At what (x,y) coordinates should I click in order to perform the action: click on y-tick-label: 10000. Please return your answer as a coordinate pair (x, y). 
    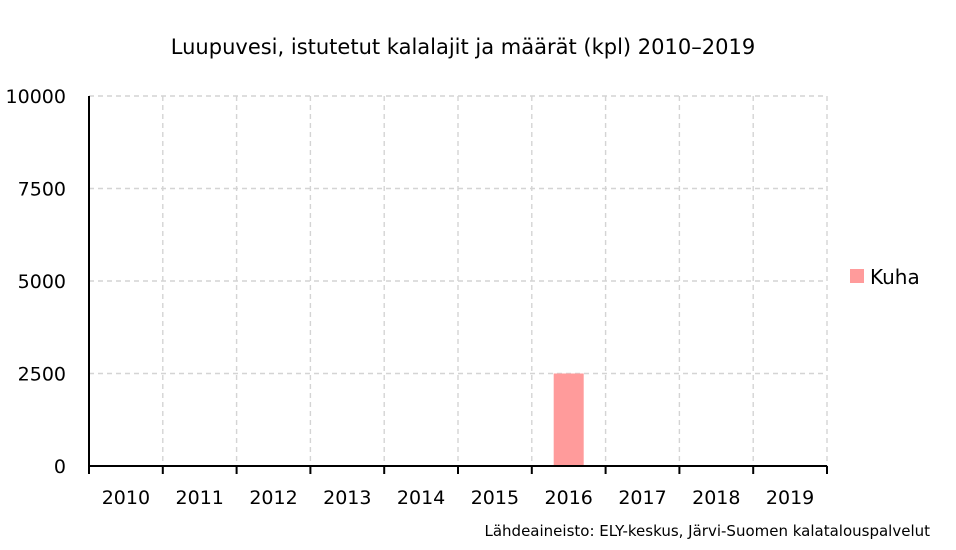
    Looking at the image, I should click on (36, 97).